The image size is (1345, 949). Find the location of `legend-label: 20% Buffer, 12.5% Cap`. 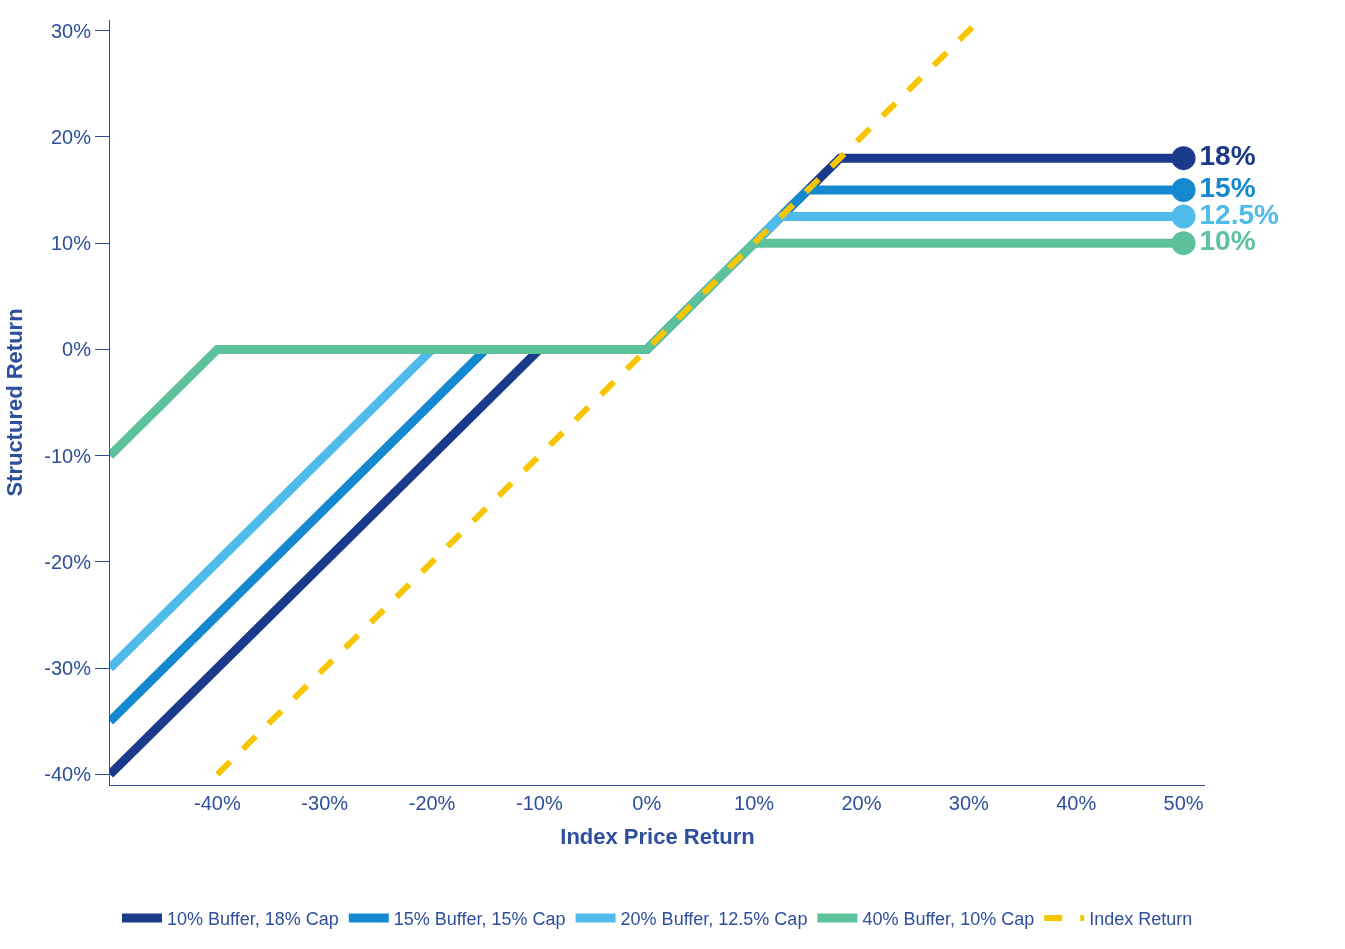

legend-label: 20% Buffer, 12.5% Cap is located at coordinates (714, 918).